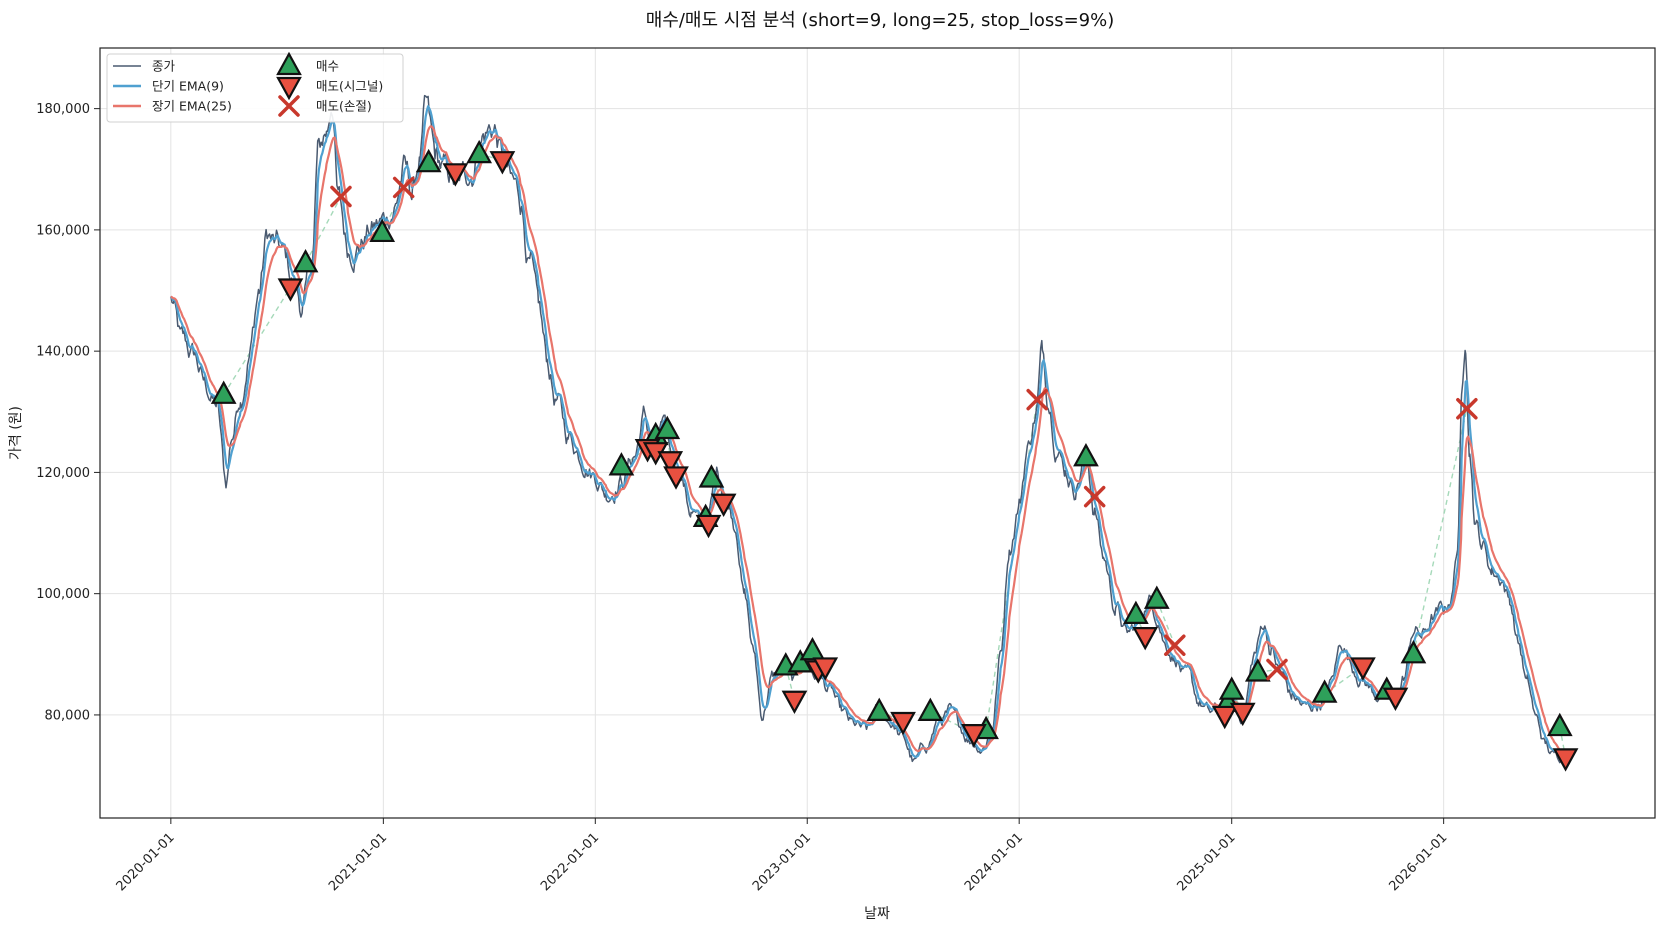 The width and height of the screenshot is (1660, 930). I want to click on legend-label-long_ema: 장기 EMA(25), so click(192, 106).